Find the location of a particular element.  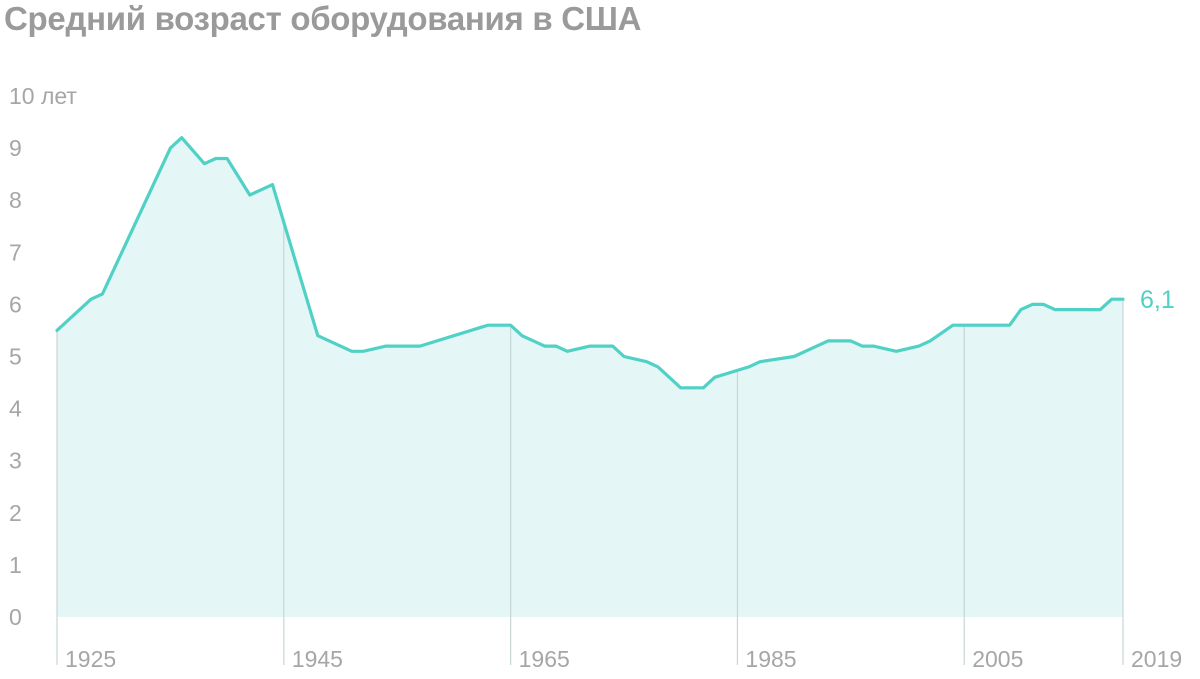

y-tick-label: 1 is located at coordinates (15, 565).